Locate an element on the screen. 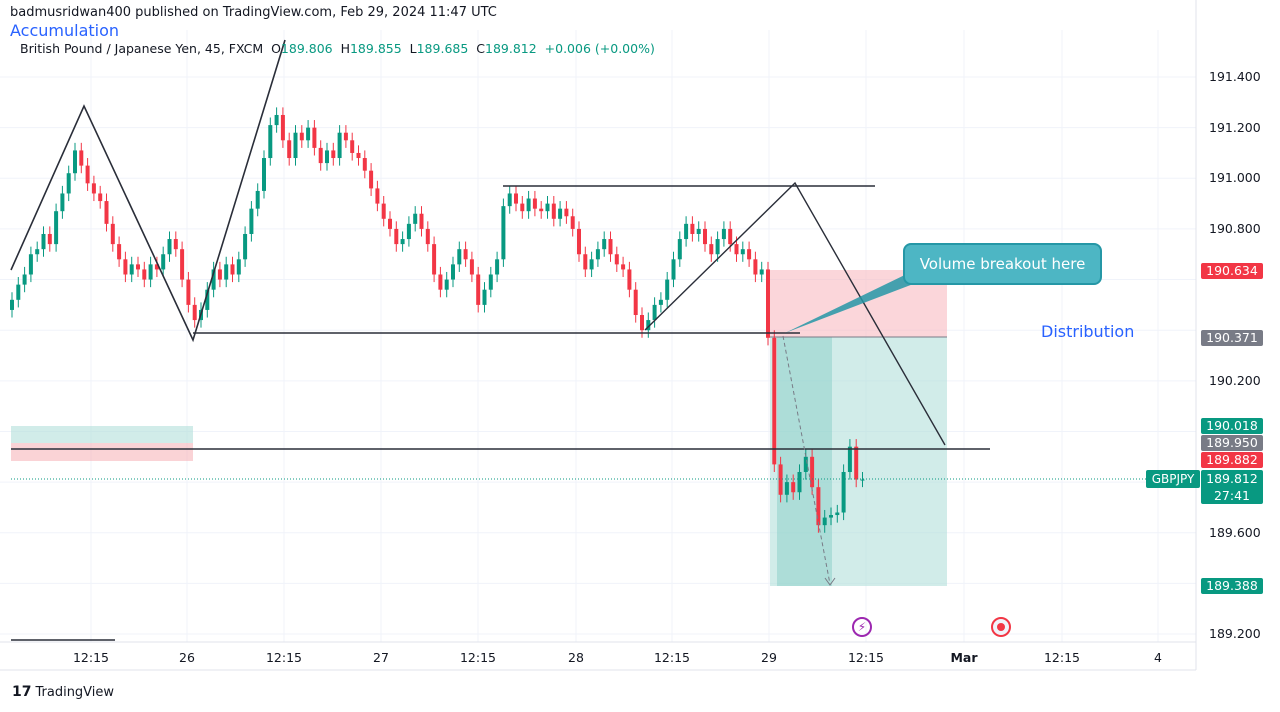 The width and height of the screenshot is (1280, 712). projection-arrow is located at coordinates (806, 460).